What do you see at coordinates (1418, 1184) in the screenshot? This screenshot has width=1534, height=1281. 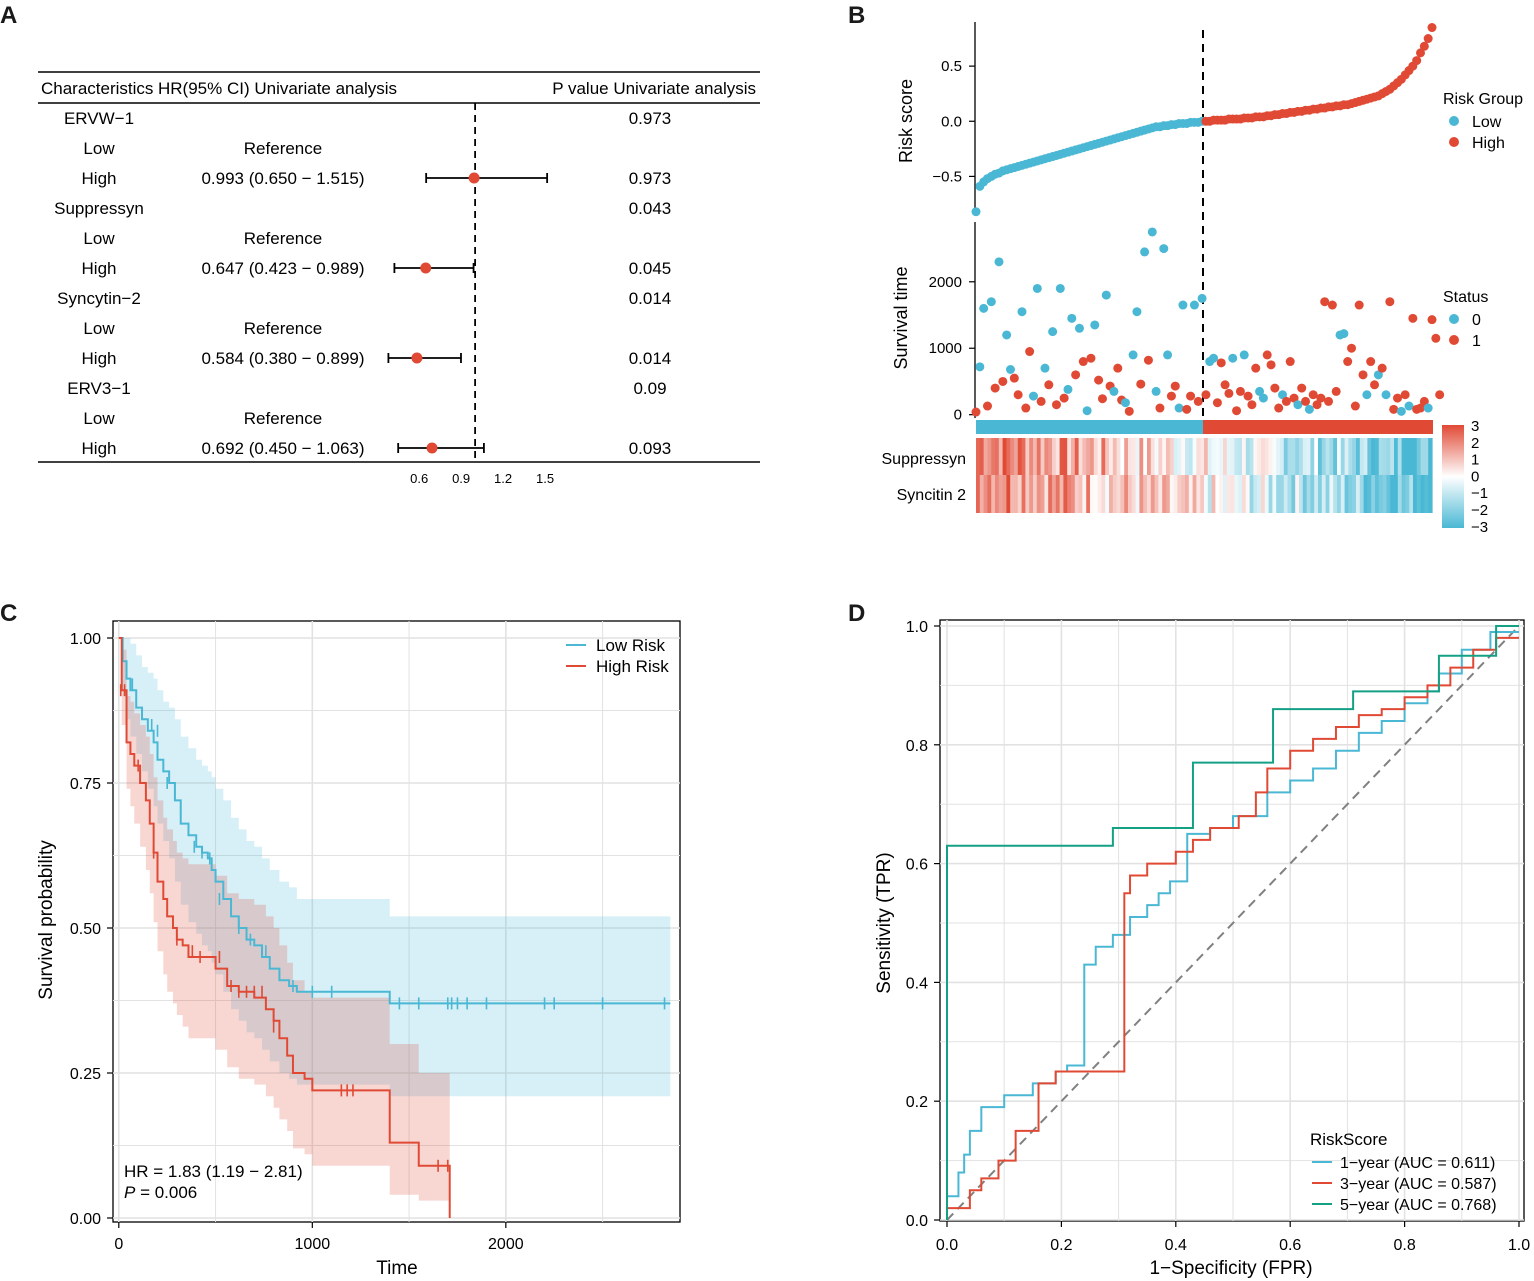 I see `roc-legend-label: 3−year (AUC = 0.587)` at bounding box center [1418, 1184].